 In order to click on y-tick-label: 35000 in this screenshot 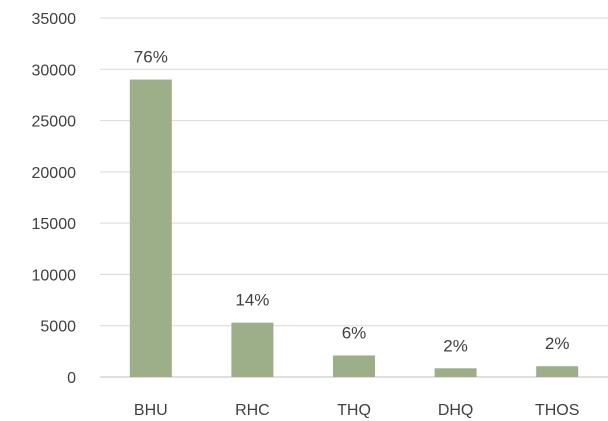, I will do `click(54, 19)`.